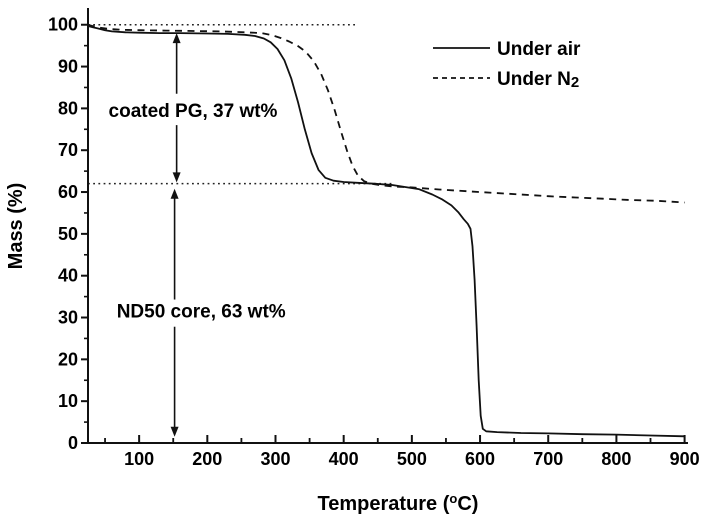 This screenshot has width=705, height=520. Describe the element at coordinates (398, 503) in the screenshot. I see `x-axis-title: Temperature (oC)` at that location.